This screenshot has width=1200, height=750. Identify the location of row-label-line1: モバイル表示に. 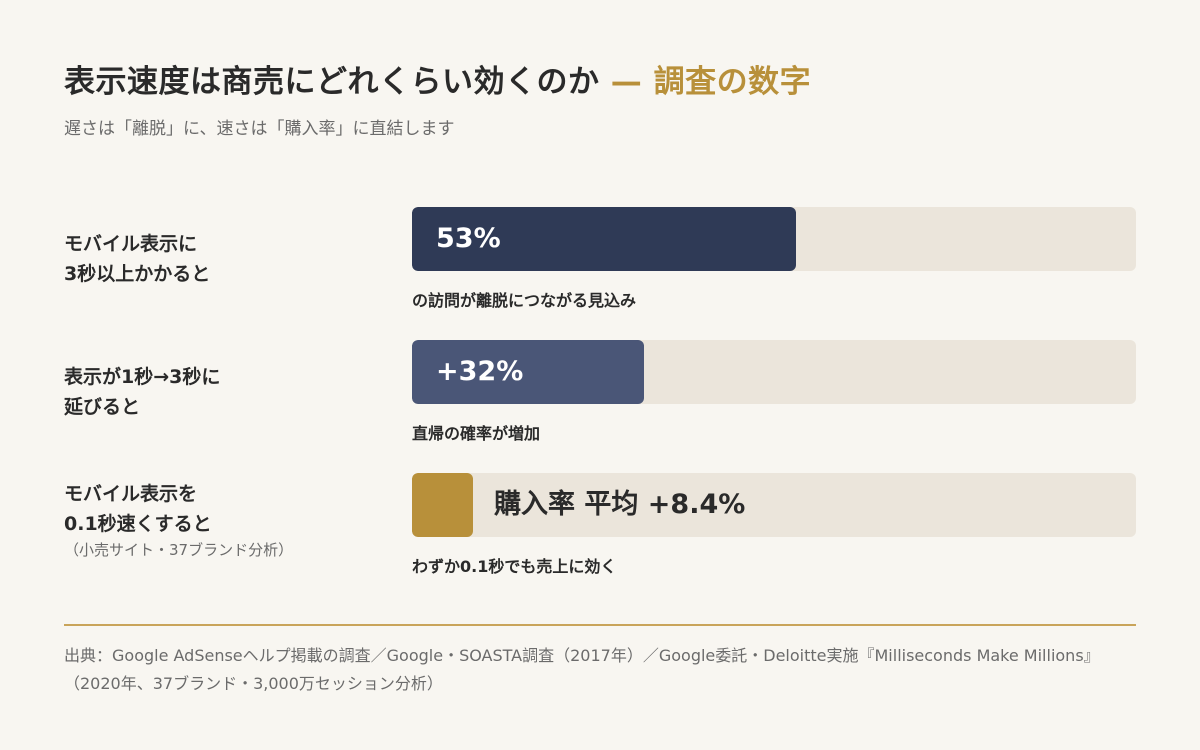
(131, 244).